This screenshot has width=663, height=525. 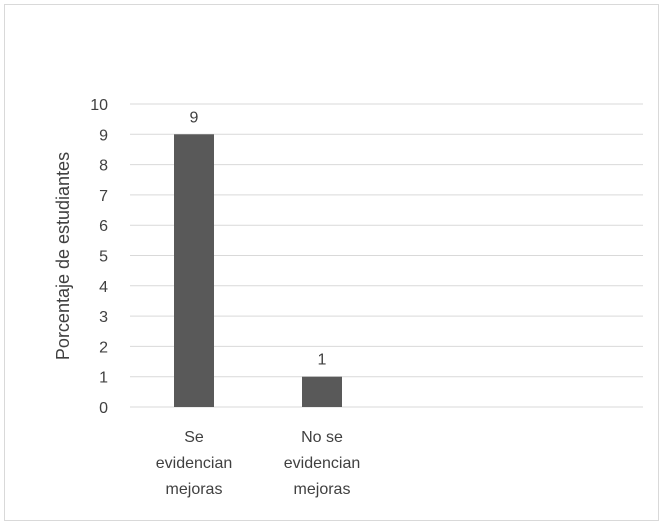 I want to click on y-tick-label: 7, so click(x=103, y=196).